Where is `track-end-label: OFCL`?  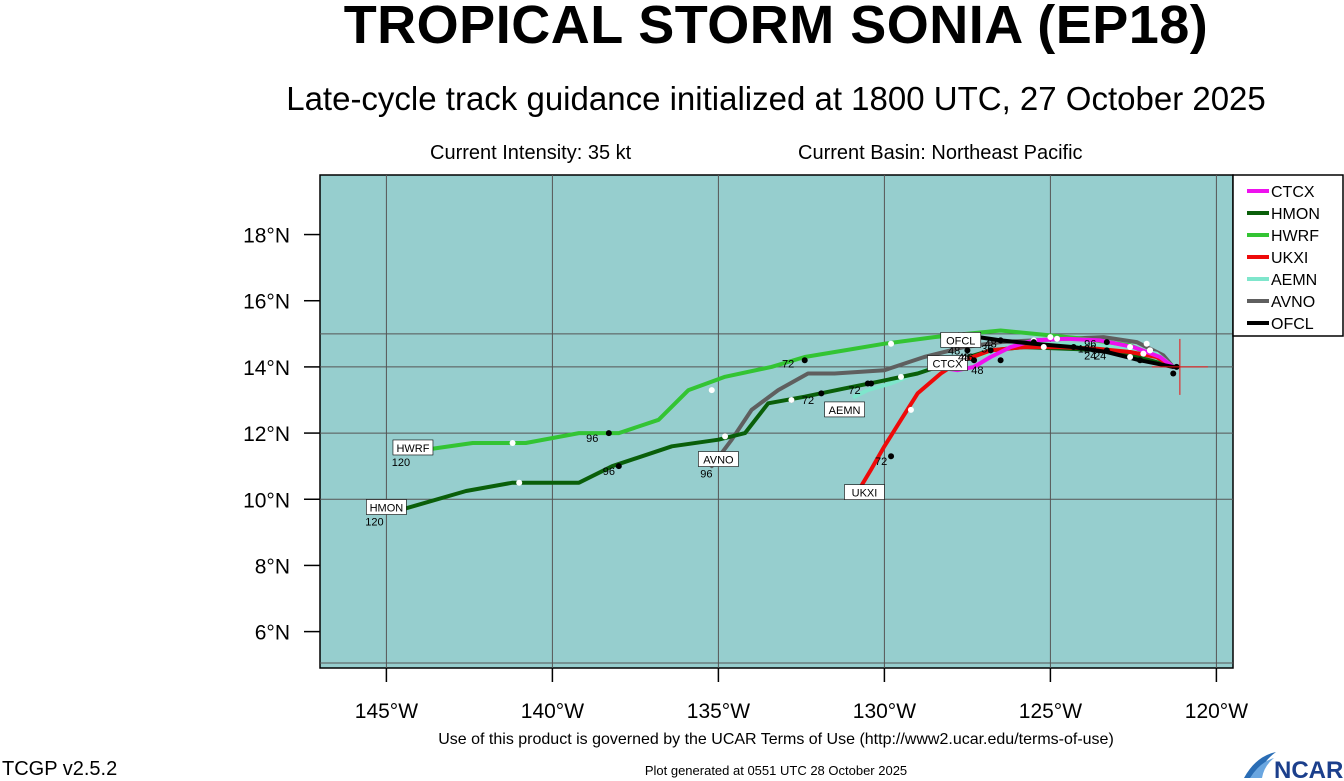 track-end-label: OFCL is located at coordinates (960, 341).